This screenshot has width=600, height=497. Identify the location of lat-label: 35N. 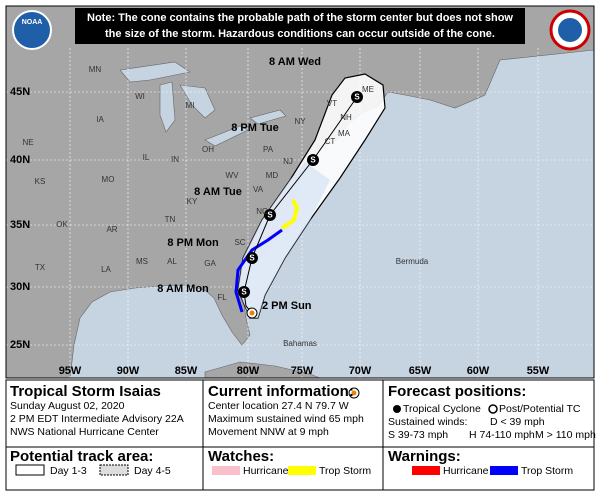
(20, 225).